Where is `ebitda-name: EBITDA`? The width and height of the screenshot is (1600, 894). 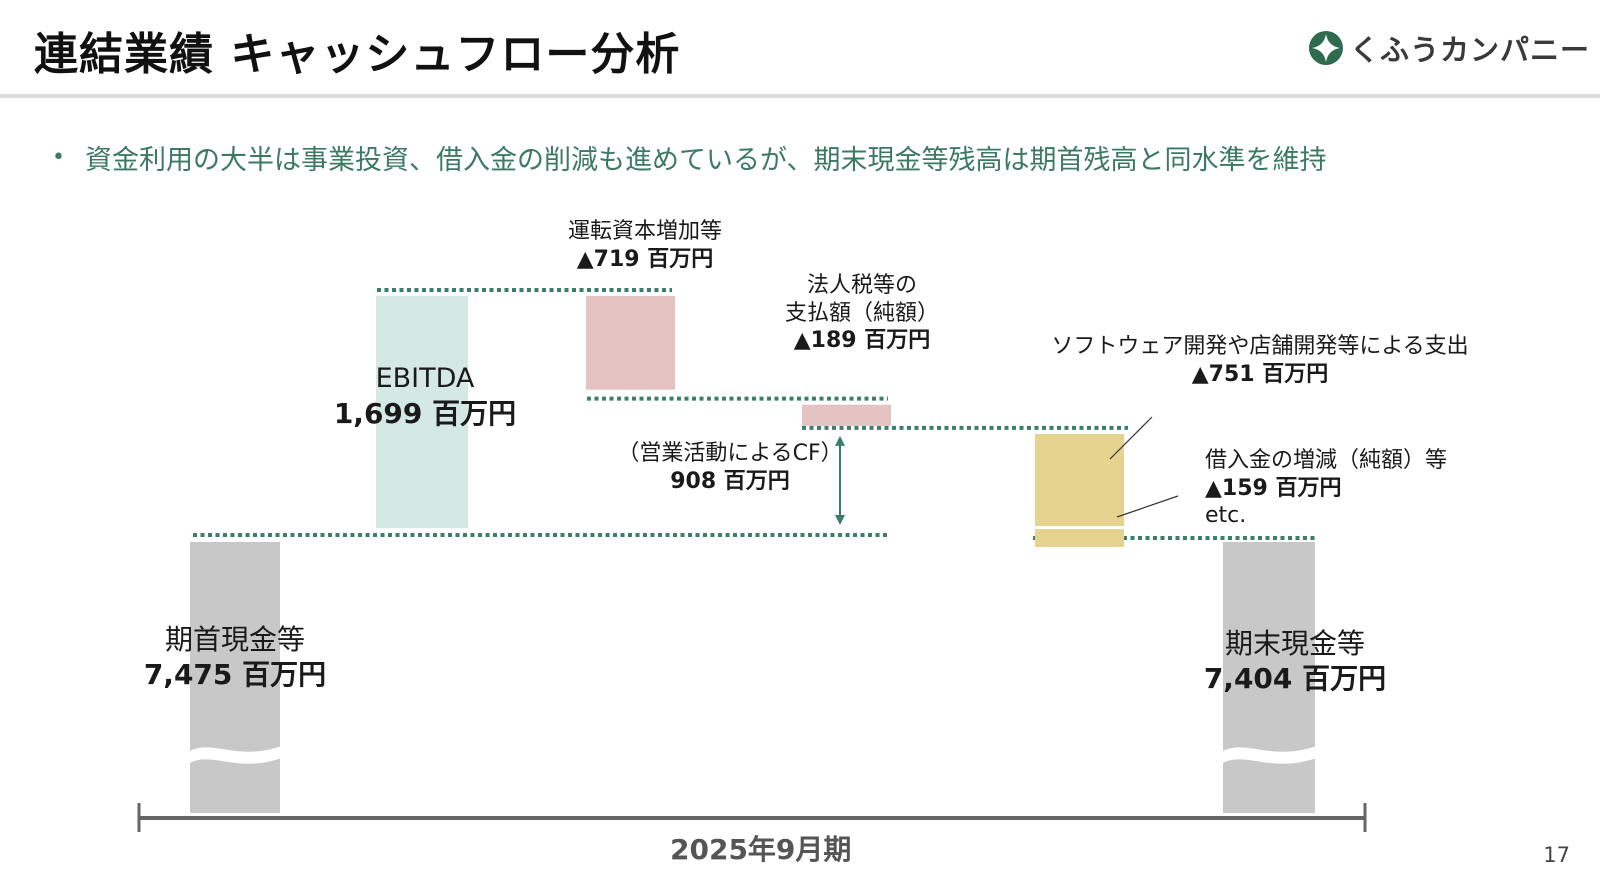 ebitda-name: EBITDA is located at coordinates (425, 378).